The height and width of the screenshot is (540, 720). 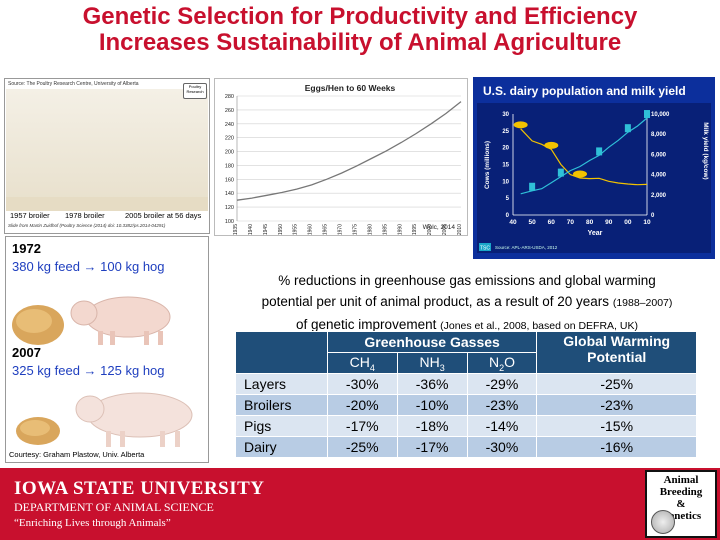 I want to click on eggs-x-tick-label: 1985, so click(x=385, y=229).